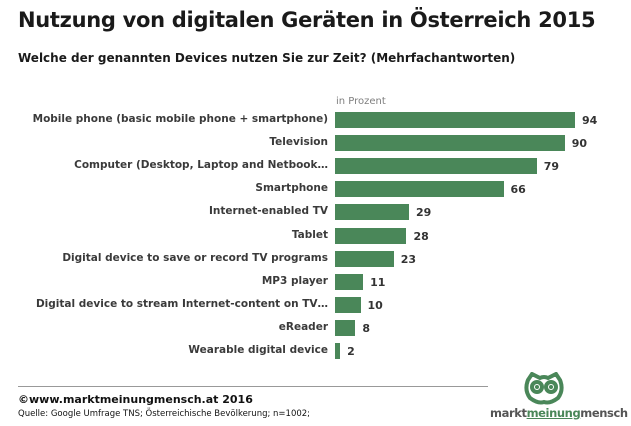 Image resolution: width=631 pixels, height=426 pixels. What do you see at coordinates (518, 190) in the screenshot?
I see `value-label: 66` at bounding box center [518, 190].